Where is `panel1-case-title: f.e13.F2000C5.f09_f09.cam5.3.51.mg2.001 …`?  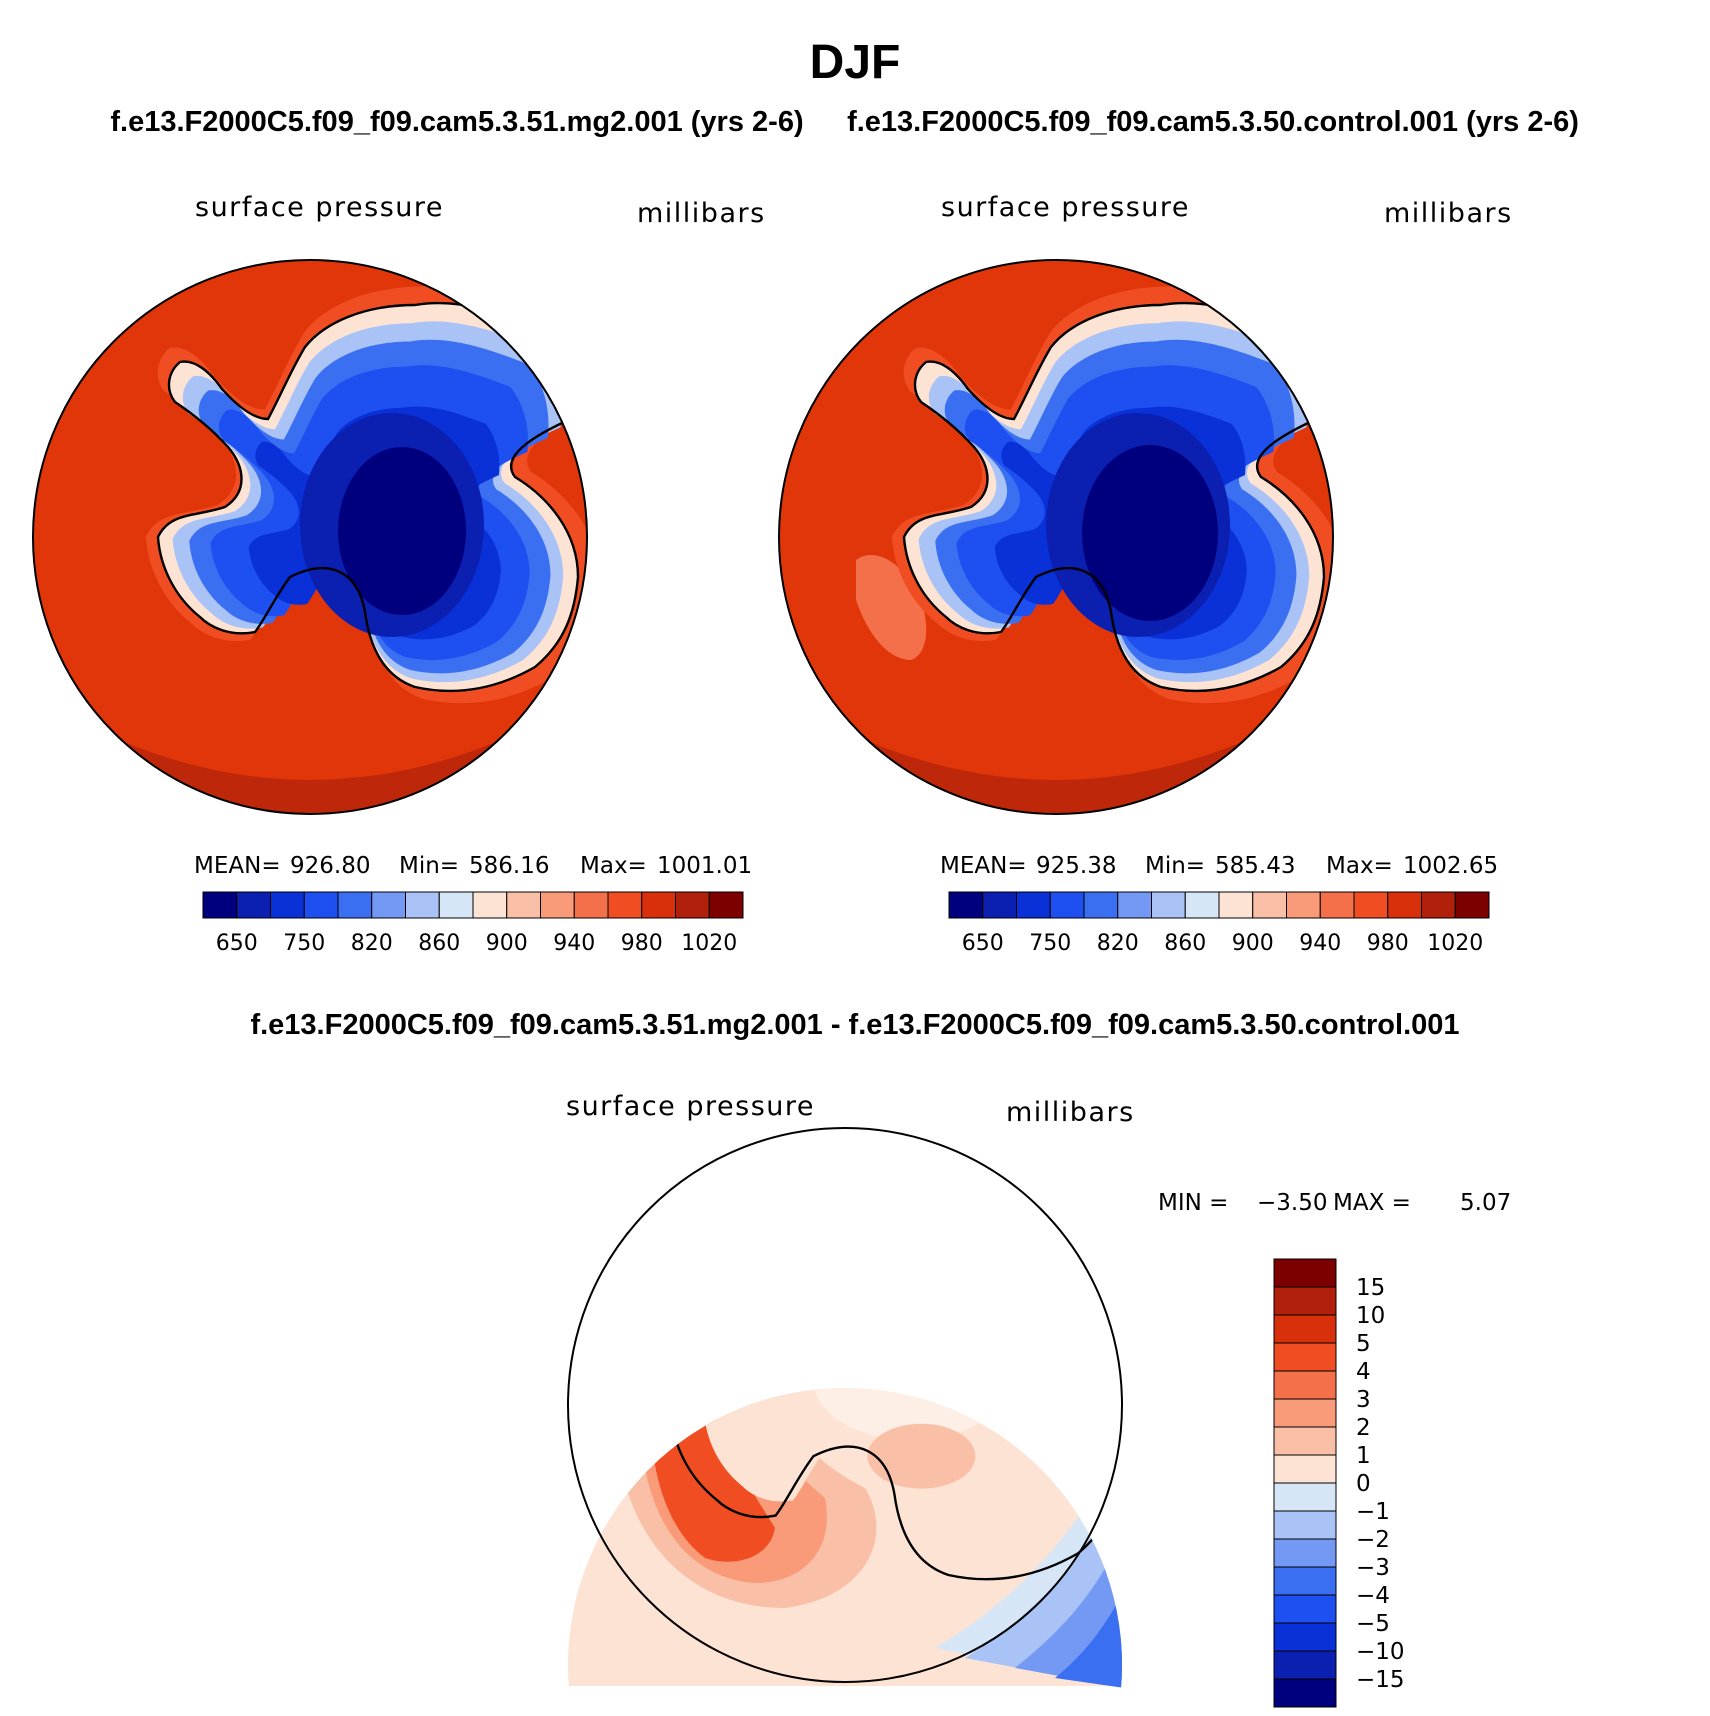
panel1-case-title: f.e13.F2000C5.f09_f09.cam5.3.51.mg2.001 … is located at coordinates (456, 122).